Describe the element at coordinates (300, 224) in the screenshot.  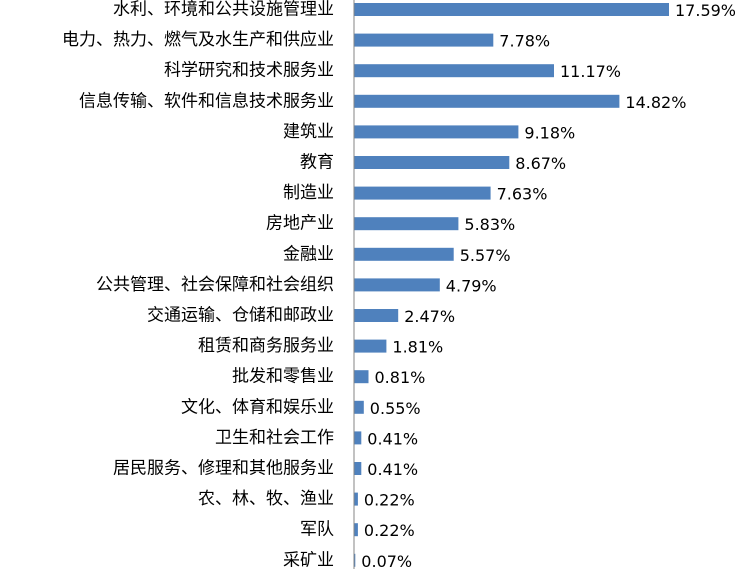
I see `category-label: 房地产业` at that location.